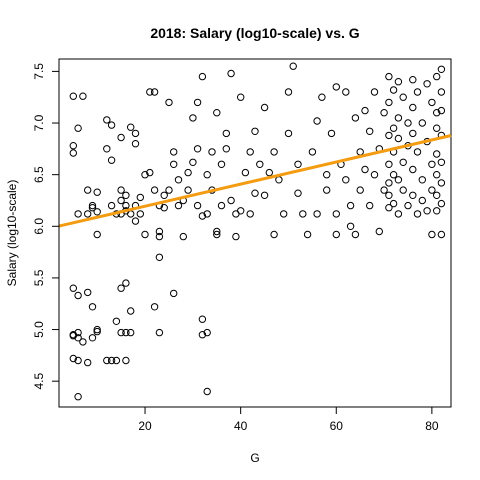 This screenshot has height=480, width=480. I want to click on y-axis-label: Salary (log10-scale), so click(12, 233).